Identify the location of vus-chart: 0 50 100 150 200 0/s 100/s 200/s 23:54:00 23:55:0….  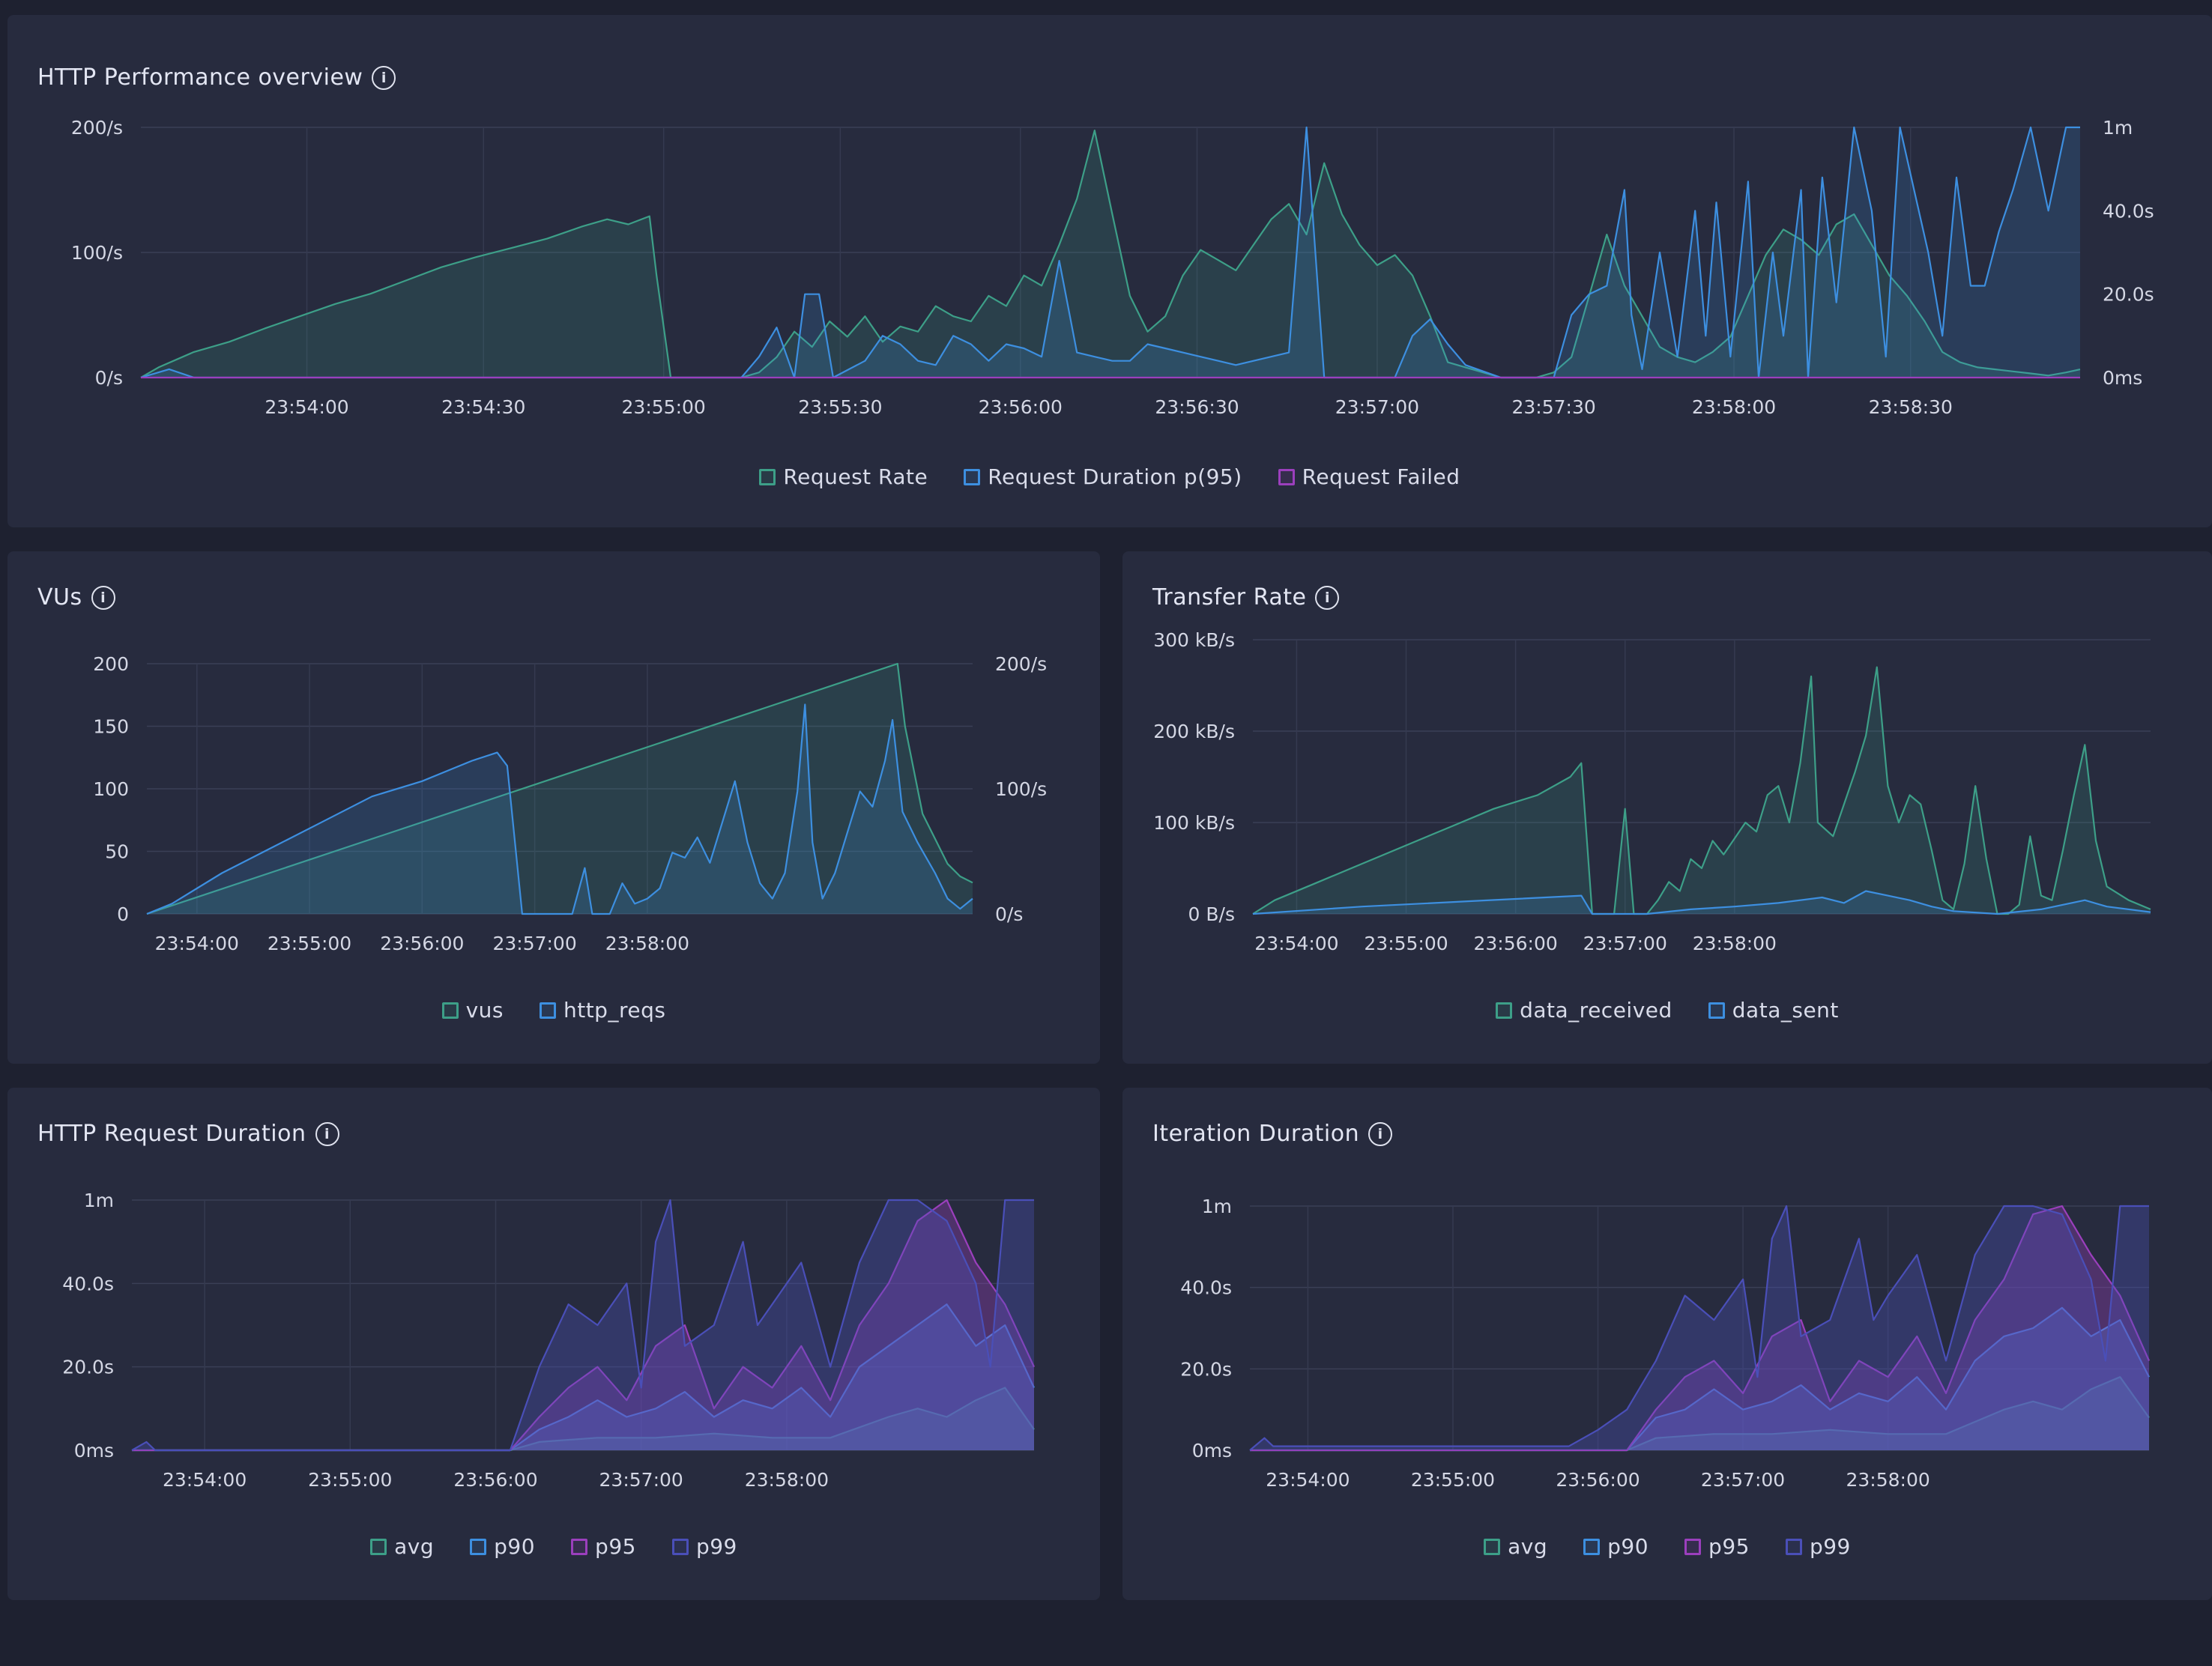
(570, 803).